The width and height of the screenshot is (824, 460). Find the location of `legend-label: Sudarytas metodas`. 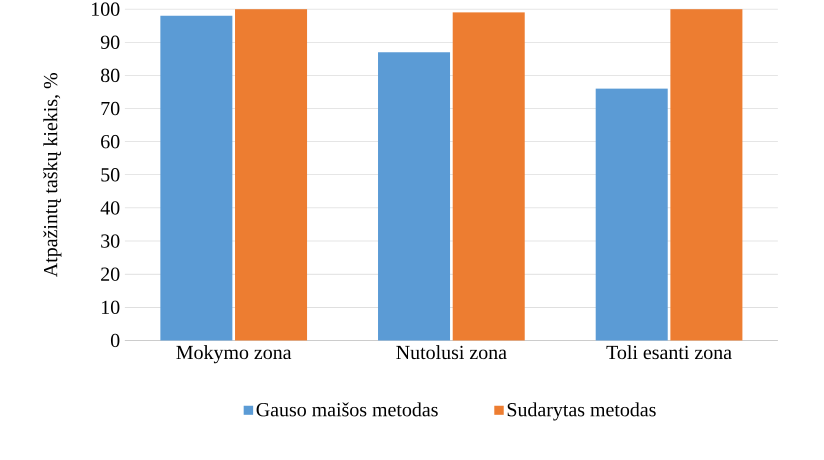

legend-label: Sudarytas metodas is located at coordinates (582, 411).